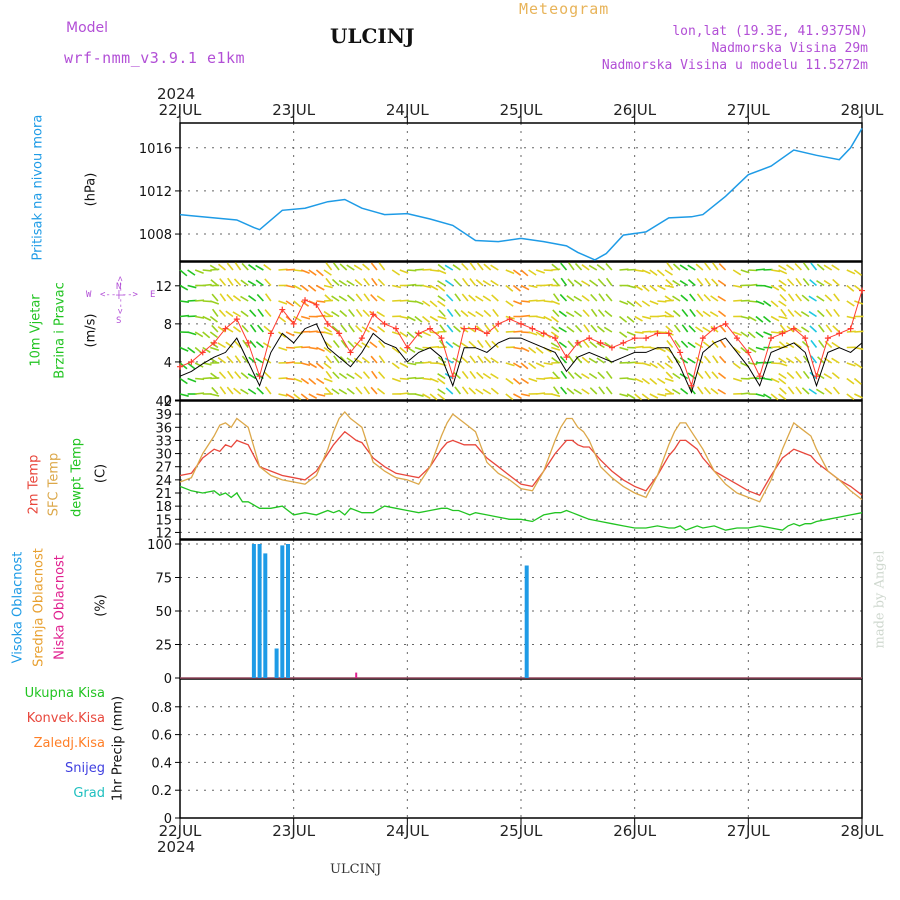 Image resolution: width=900 pixels, height=900 pixels. I want to click on y-tick-label: 75, so click(163, 579).